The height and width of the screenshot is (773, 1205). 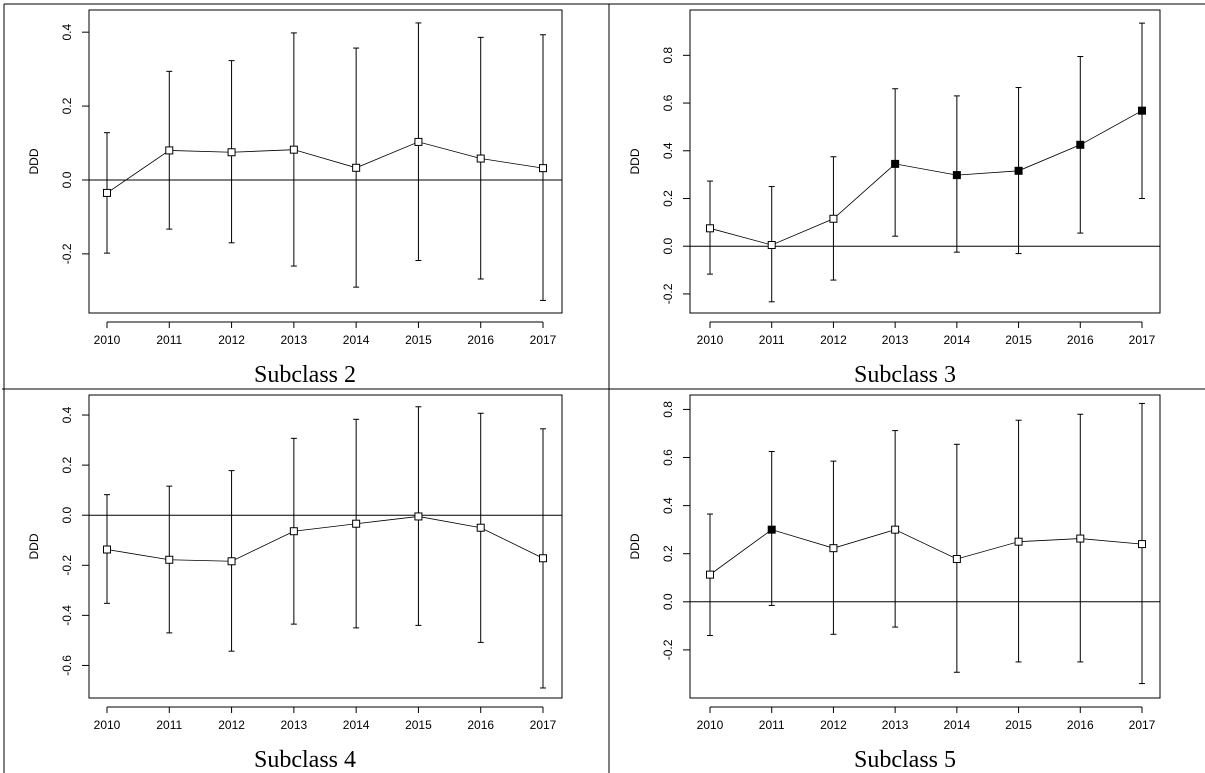 I want to click on panel-caption: Subclass 2, so click(x=305, y=375).